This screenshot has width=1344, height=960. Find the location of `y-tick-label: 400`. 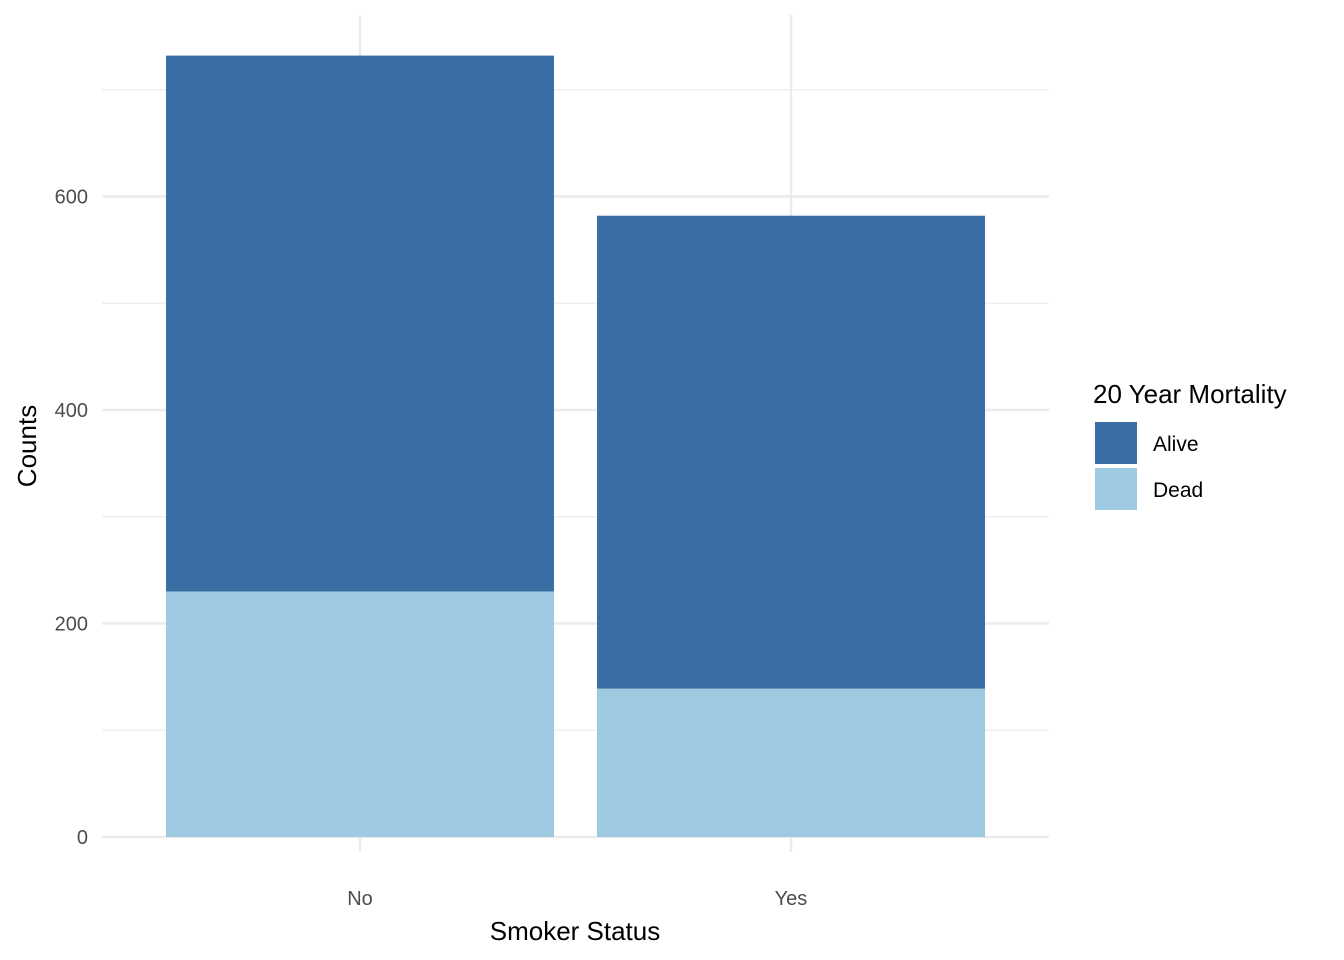

y-tick-label: 400 is located at coordinates (71, 411).